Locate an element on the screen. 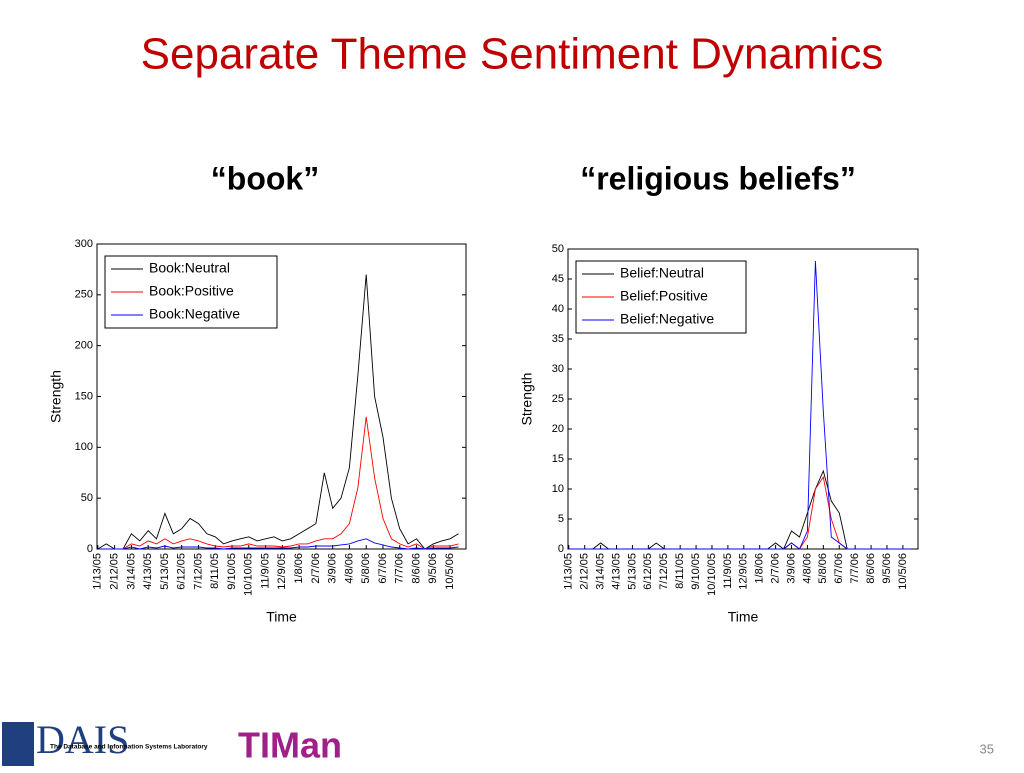 The height and width of the screenshot is (773, 1024). y-tick-label: 200 is located at coordinates (84, 346).